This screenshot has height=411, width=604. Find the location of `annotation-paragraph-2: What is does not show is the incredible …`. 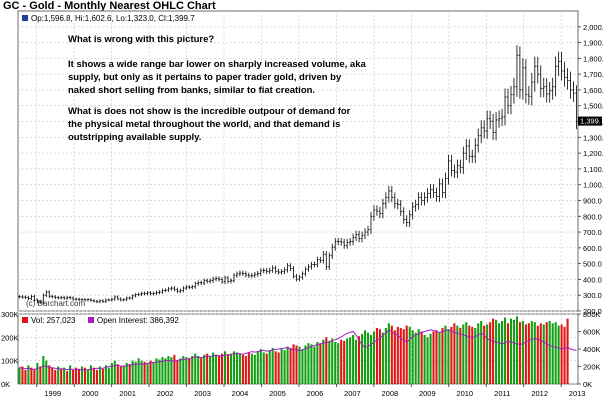

annotation-paragraph-2: What is does not show is the incredible … is located at coordinates (209, 124).